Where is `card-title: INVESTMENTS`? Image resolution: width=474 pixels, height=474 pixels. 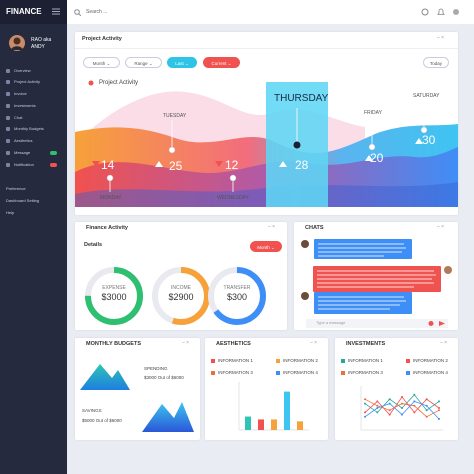
card-title: INVESTMENTS is located at coordinates (366, 344).